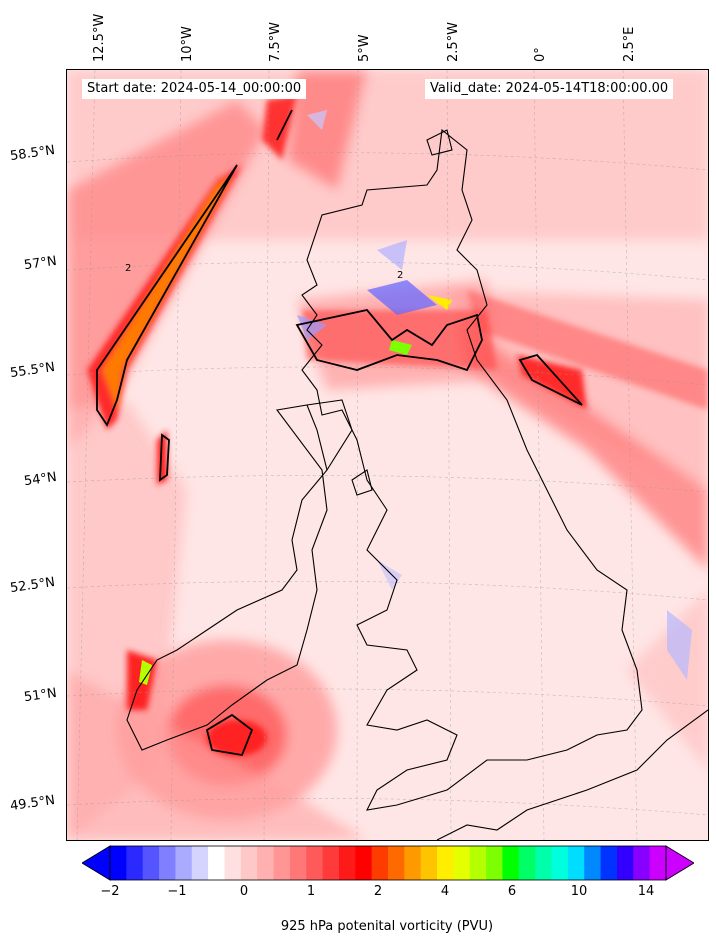 The width and height of the screenshot is (716, 949). I want to click on colorbar-tick: −2, so click(110, 891).